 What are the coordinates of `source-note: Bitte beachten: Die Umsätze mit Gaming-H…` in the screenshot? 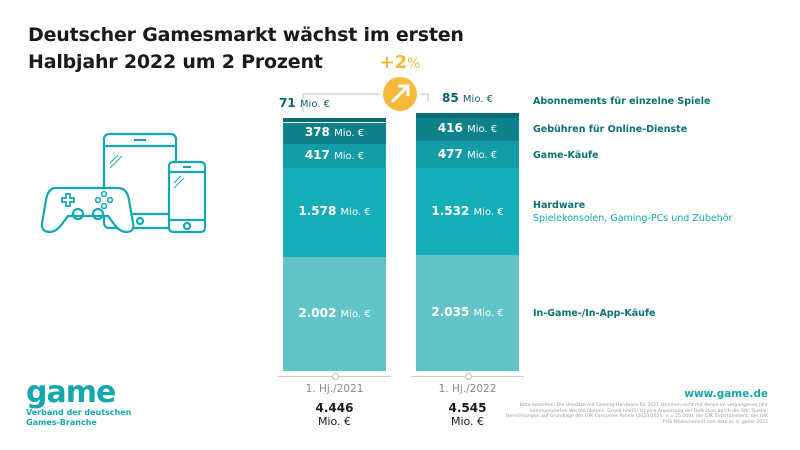 It's located at (637, 414).